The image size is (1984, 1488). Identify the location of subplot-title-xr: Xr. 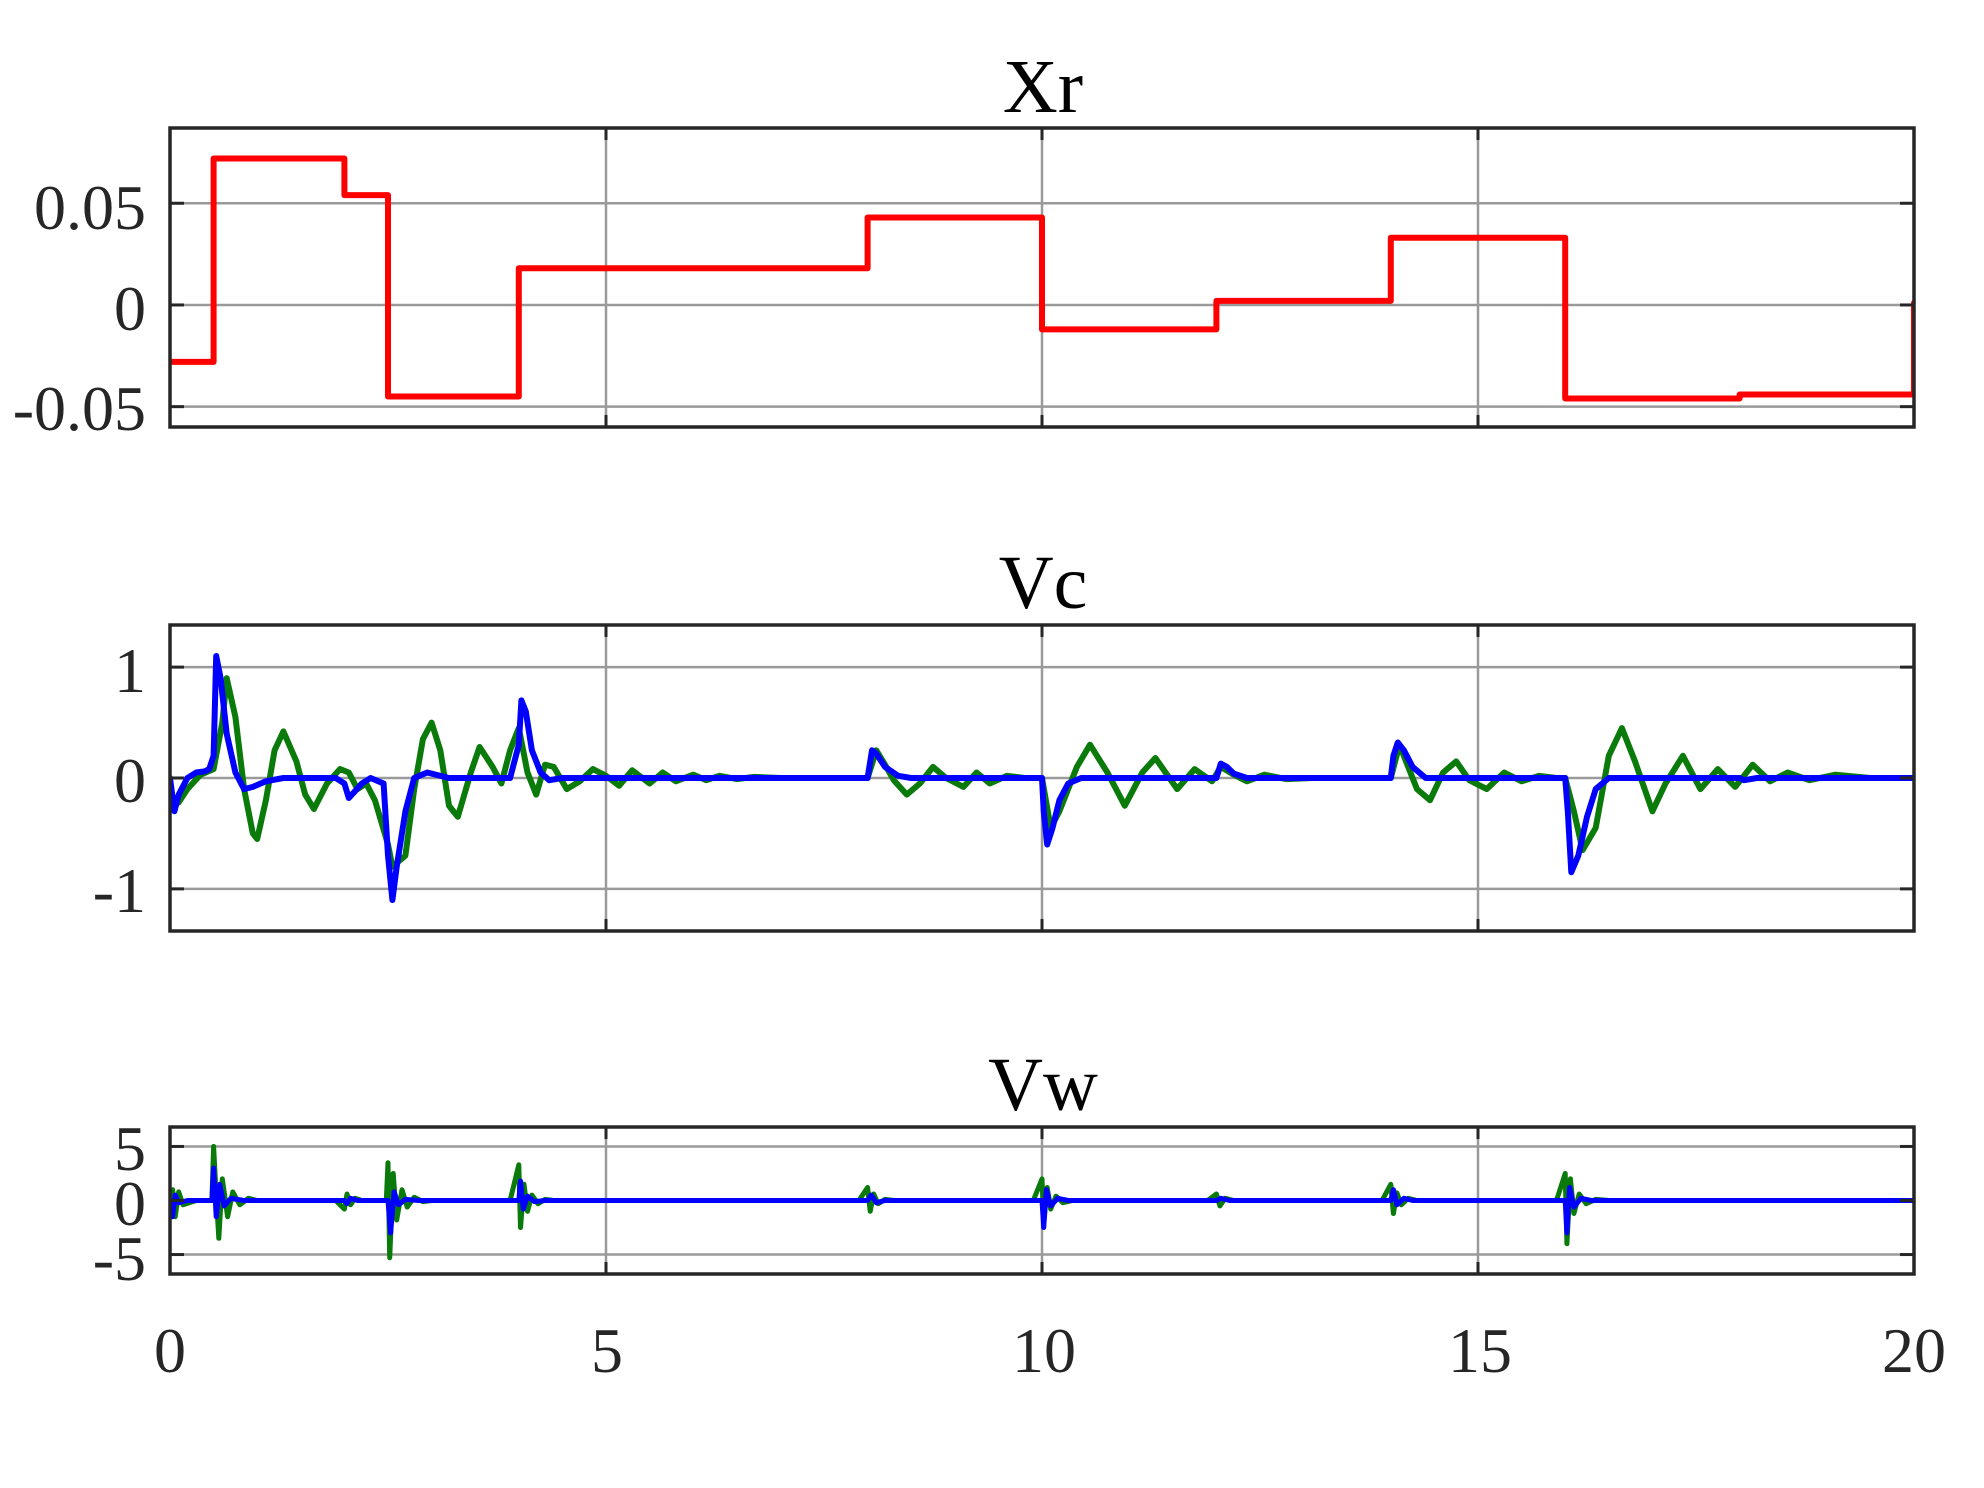
(1043, 87).